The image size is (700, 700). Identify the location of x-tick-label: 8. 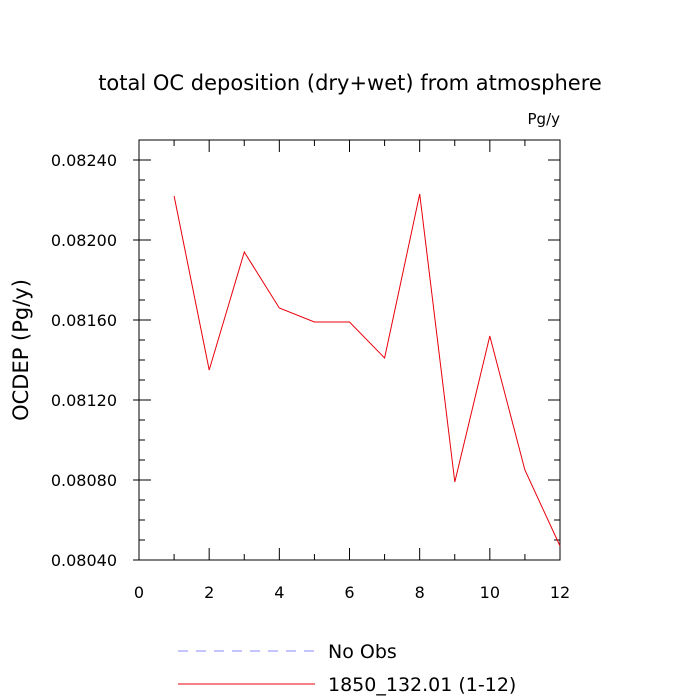
(420, 592).